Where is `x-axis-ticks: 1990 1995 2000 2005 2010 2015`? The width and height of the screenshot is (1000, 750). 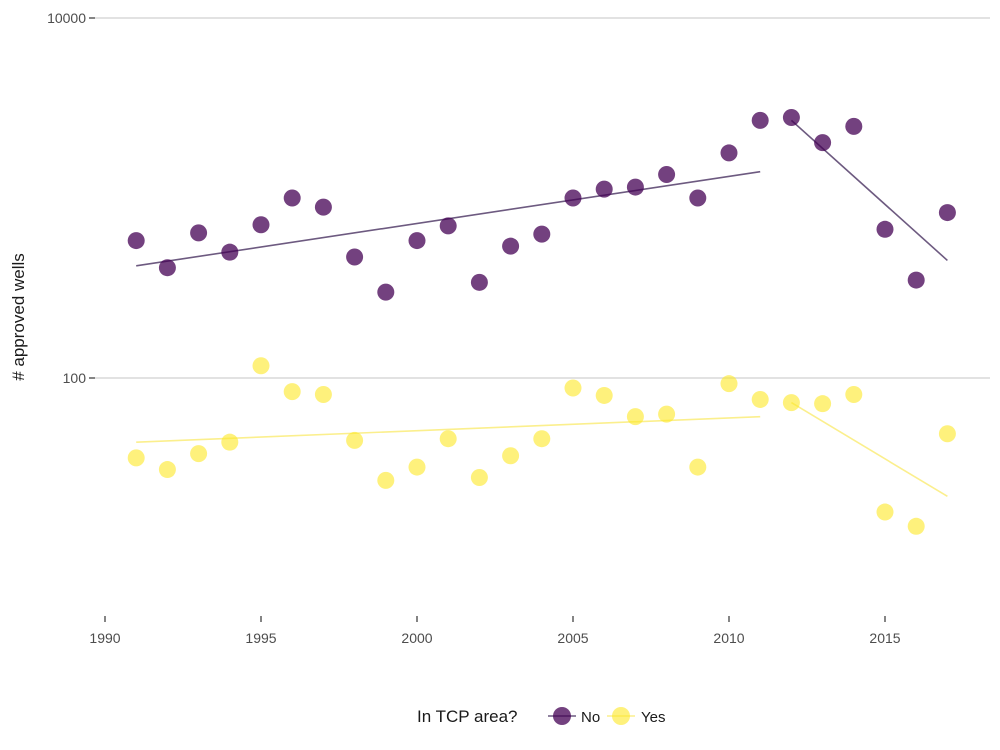 x-axis-ticks: 1990 1995 2000 2005 2010 2015 is located at coordinates (495, 631).